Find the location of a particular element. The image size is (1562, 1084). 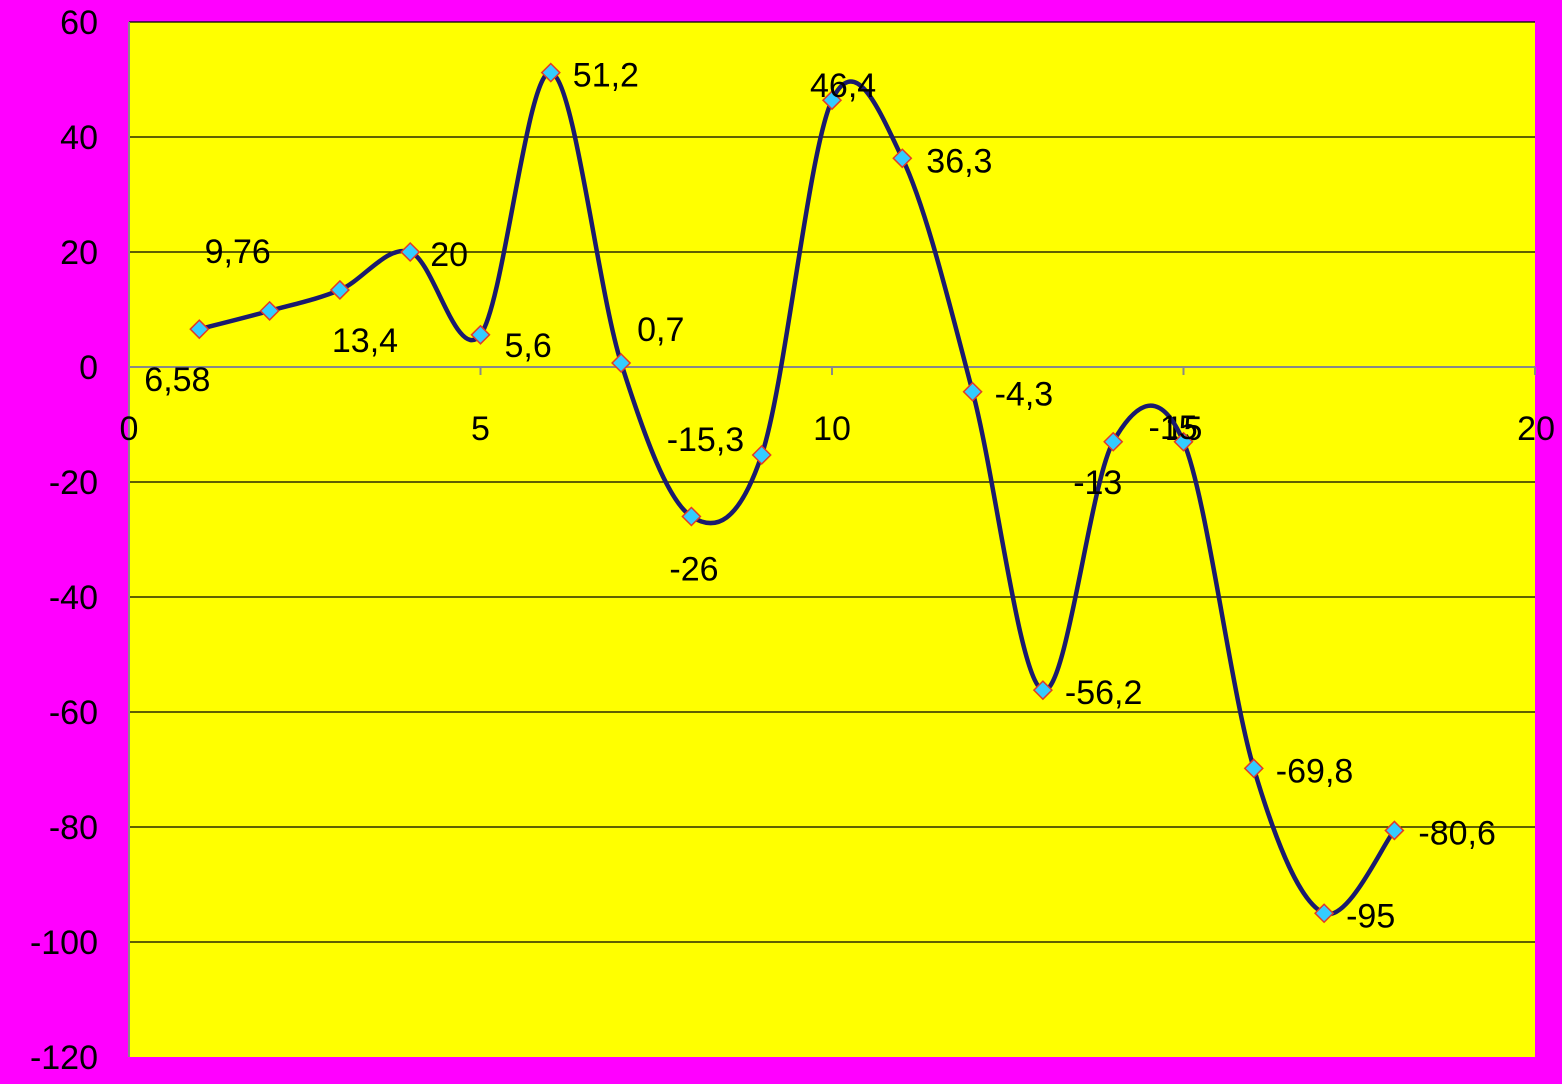

data-label: -69,8 is located at coordinates (1315, 771).